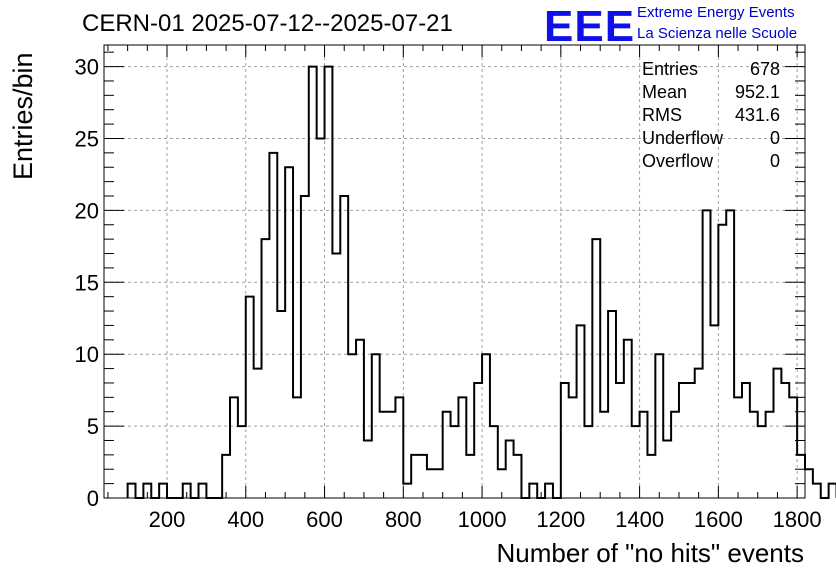 Image resolution: width=836 pixels, height=572 pixels. What do you see at coordinates (590, 26) in the screenshot?
I see `eee-logo: EEE` at bounding box center [590, 26].